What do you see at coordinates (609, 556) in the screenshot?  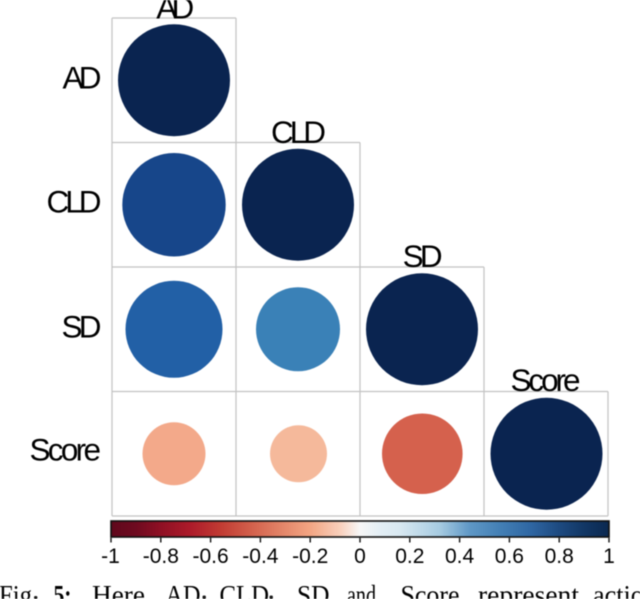 I see `svg-text: 1` at bounding box center [609, 556].